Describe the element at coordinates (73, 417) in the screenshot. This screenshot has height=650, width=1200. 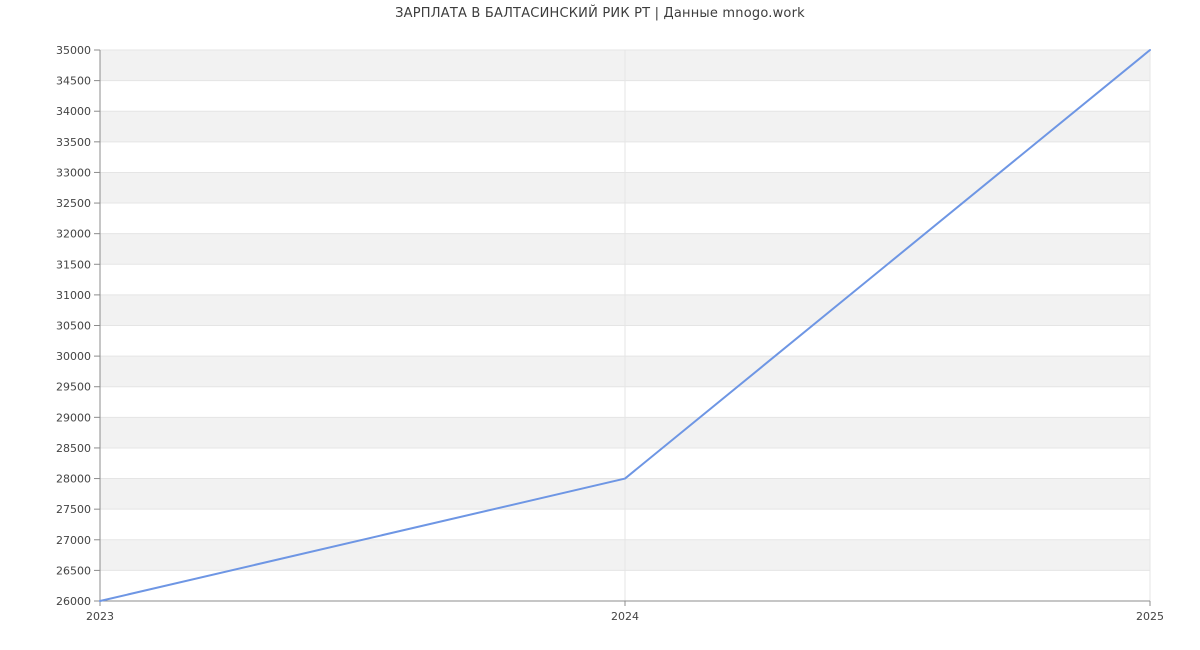
I see `y-tick-label: 29000` at that location.